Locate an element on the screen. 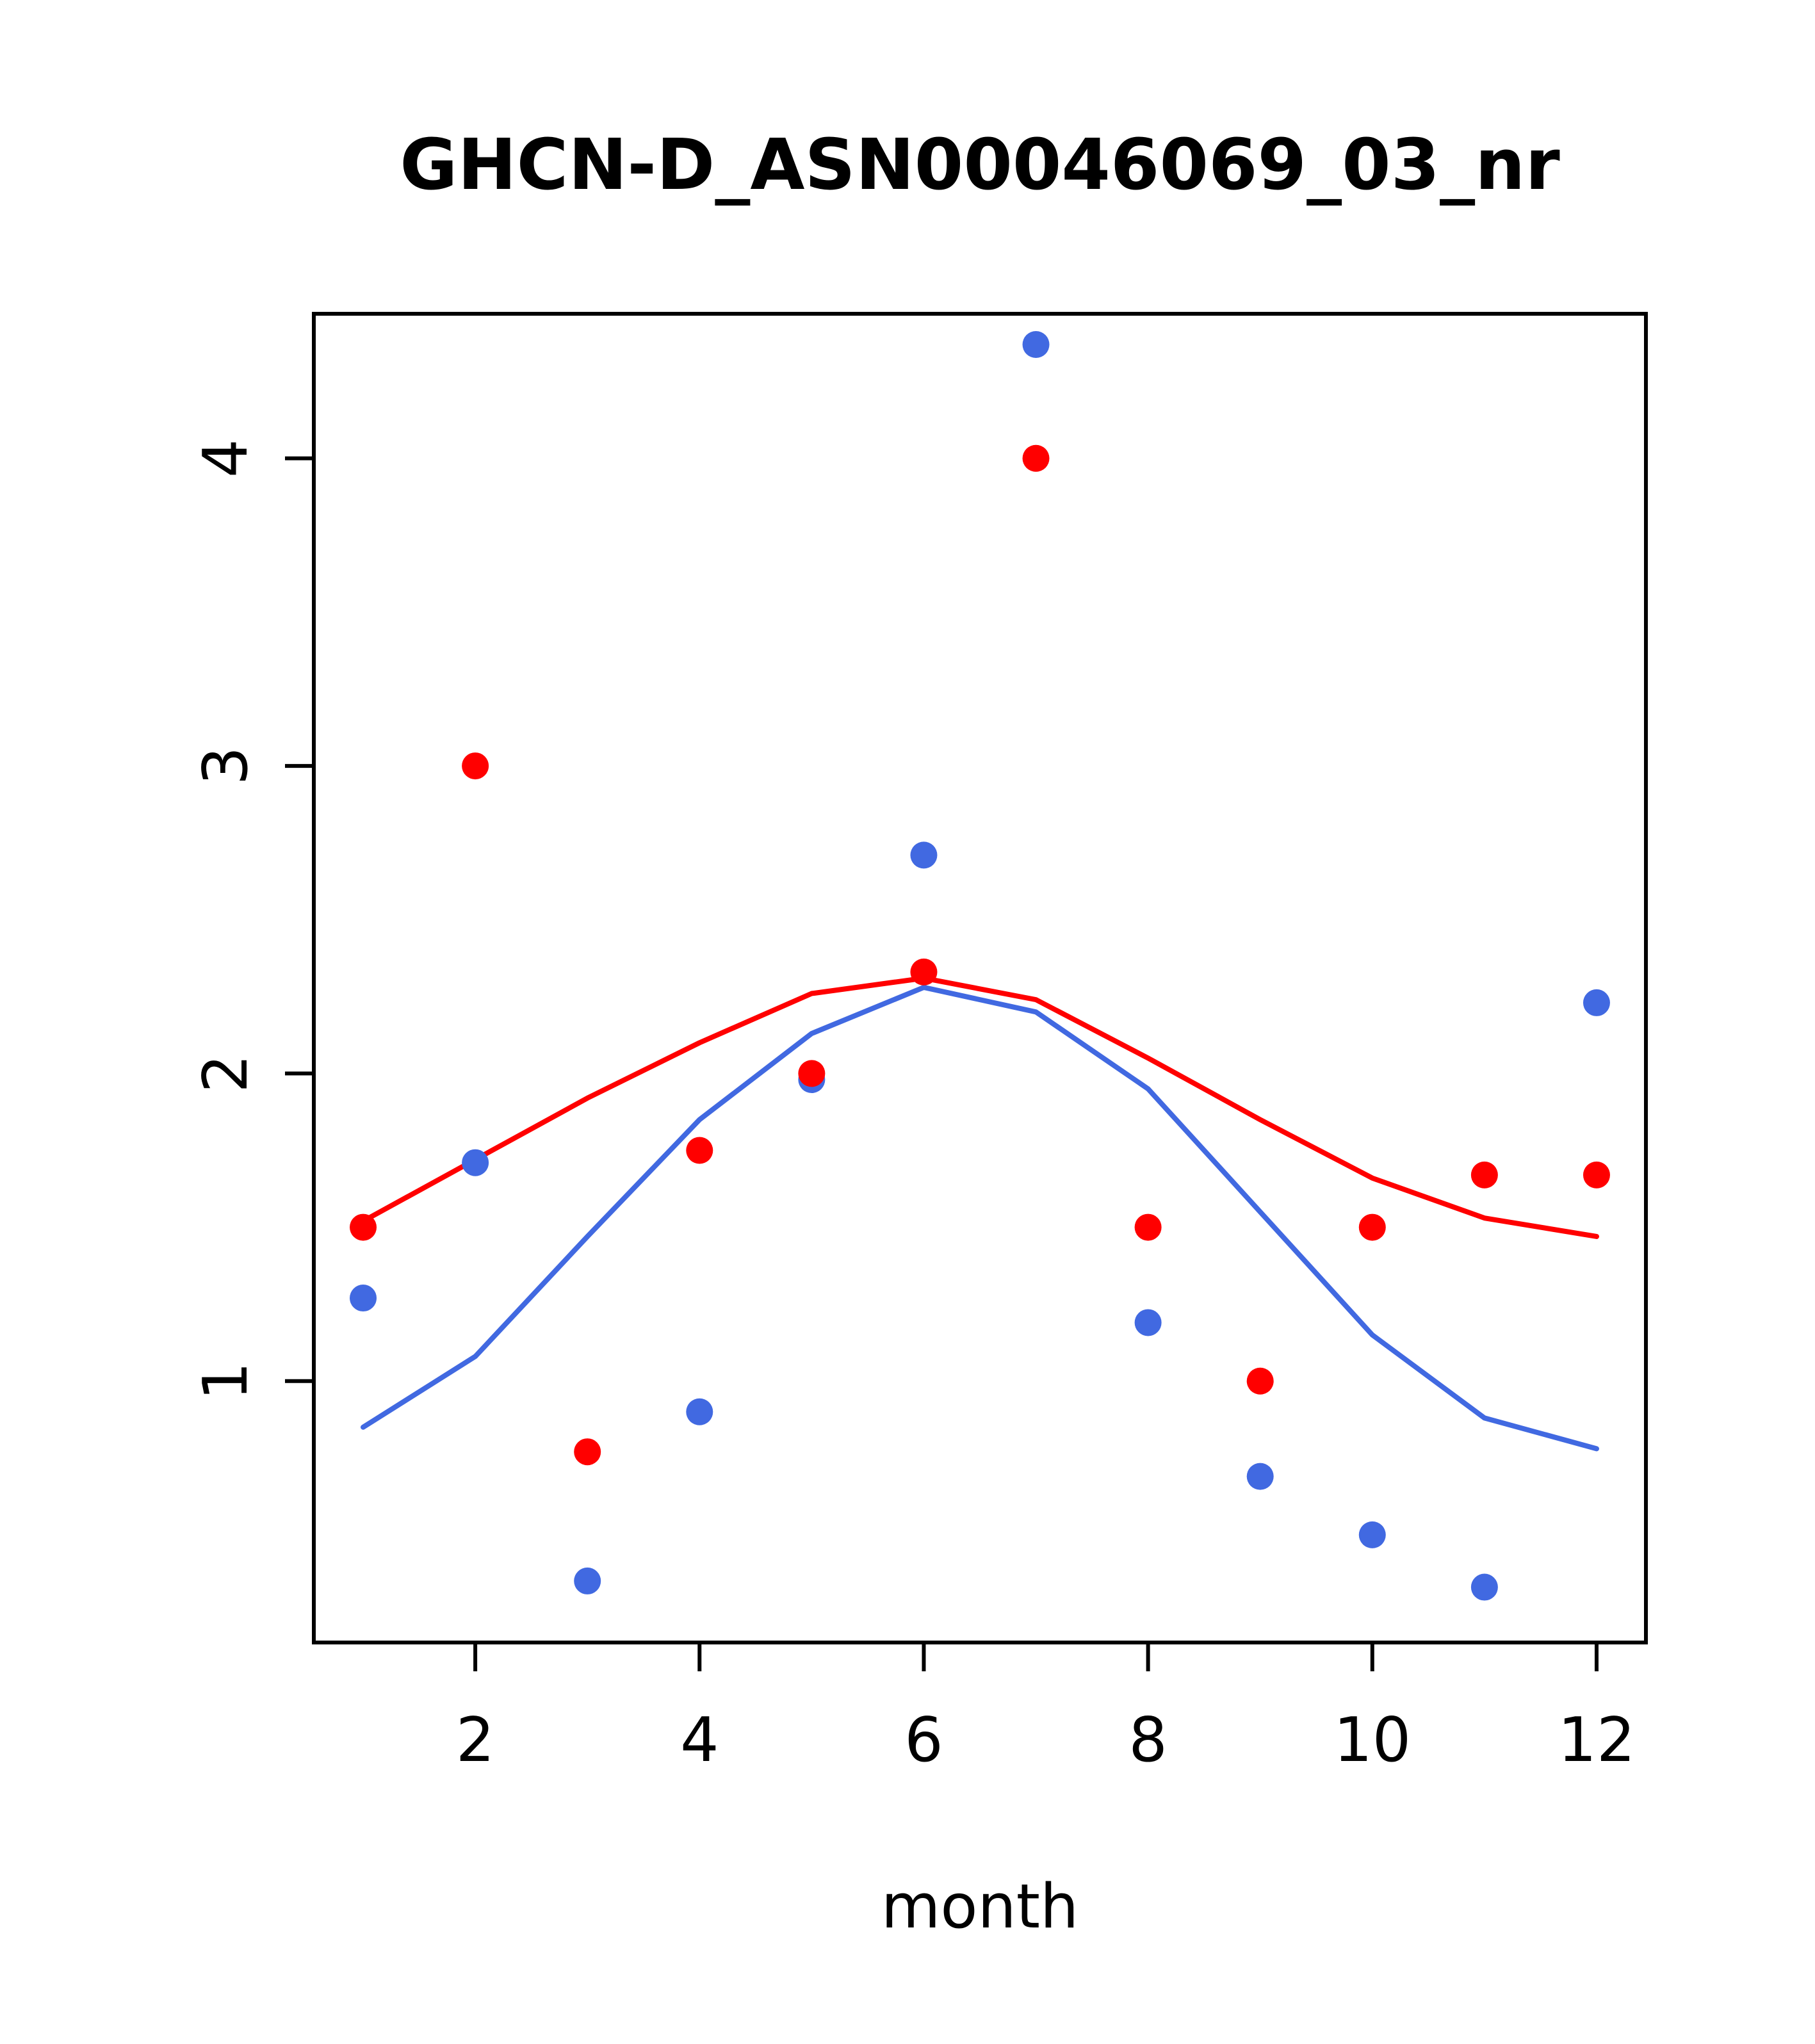 The width and height of the screenshot is (1815, 2044). x-tick-label: 8 is located at coordinates (1147, 1740).